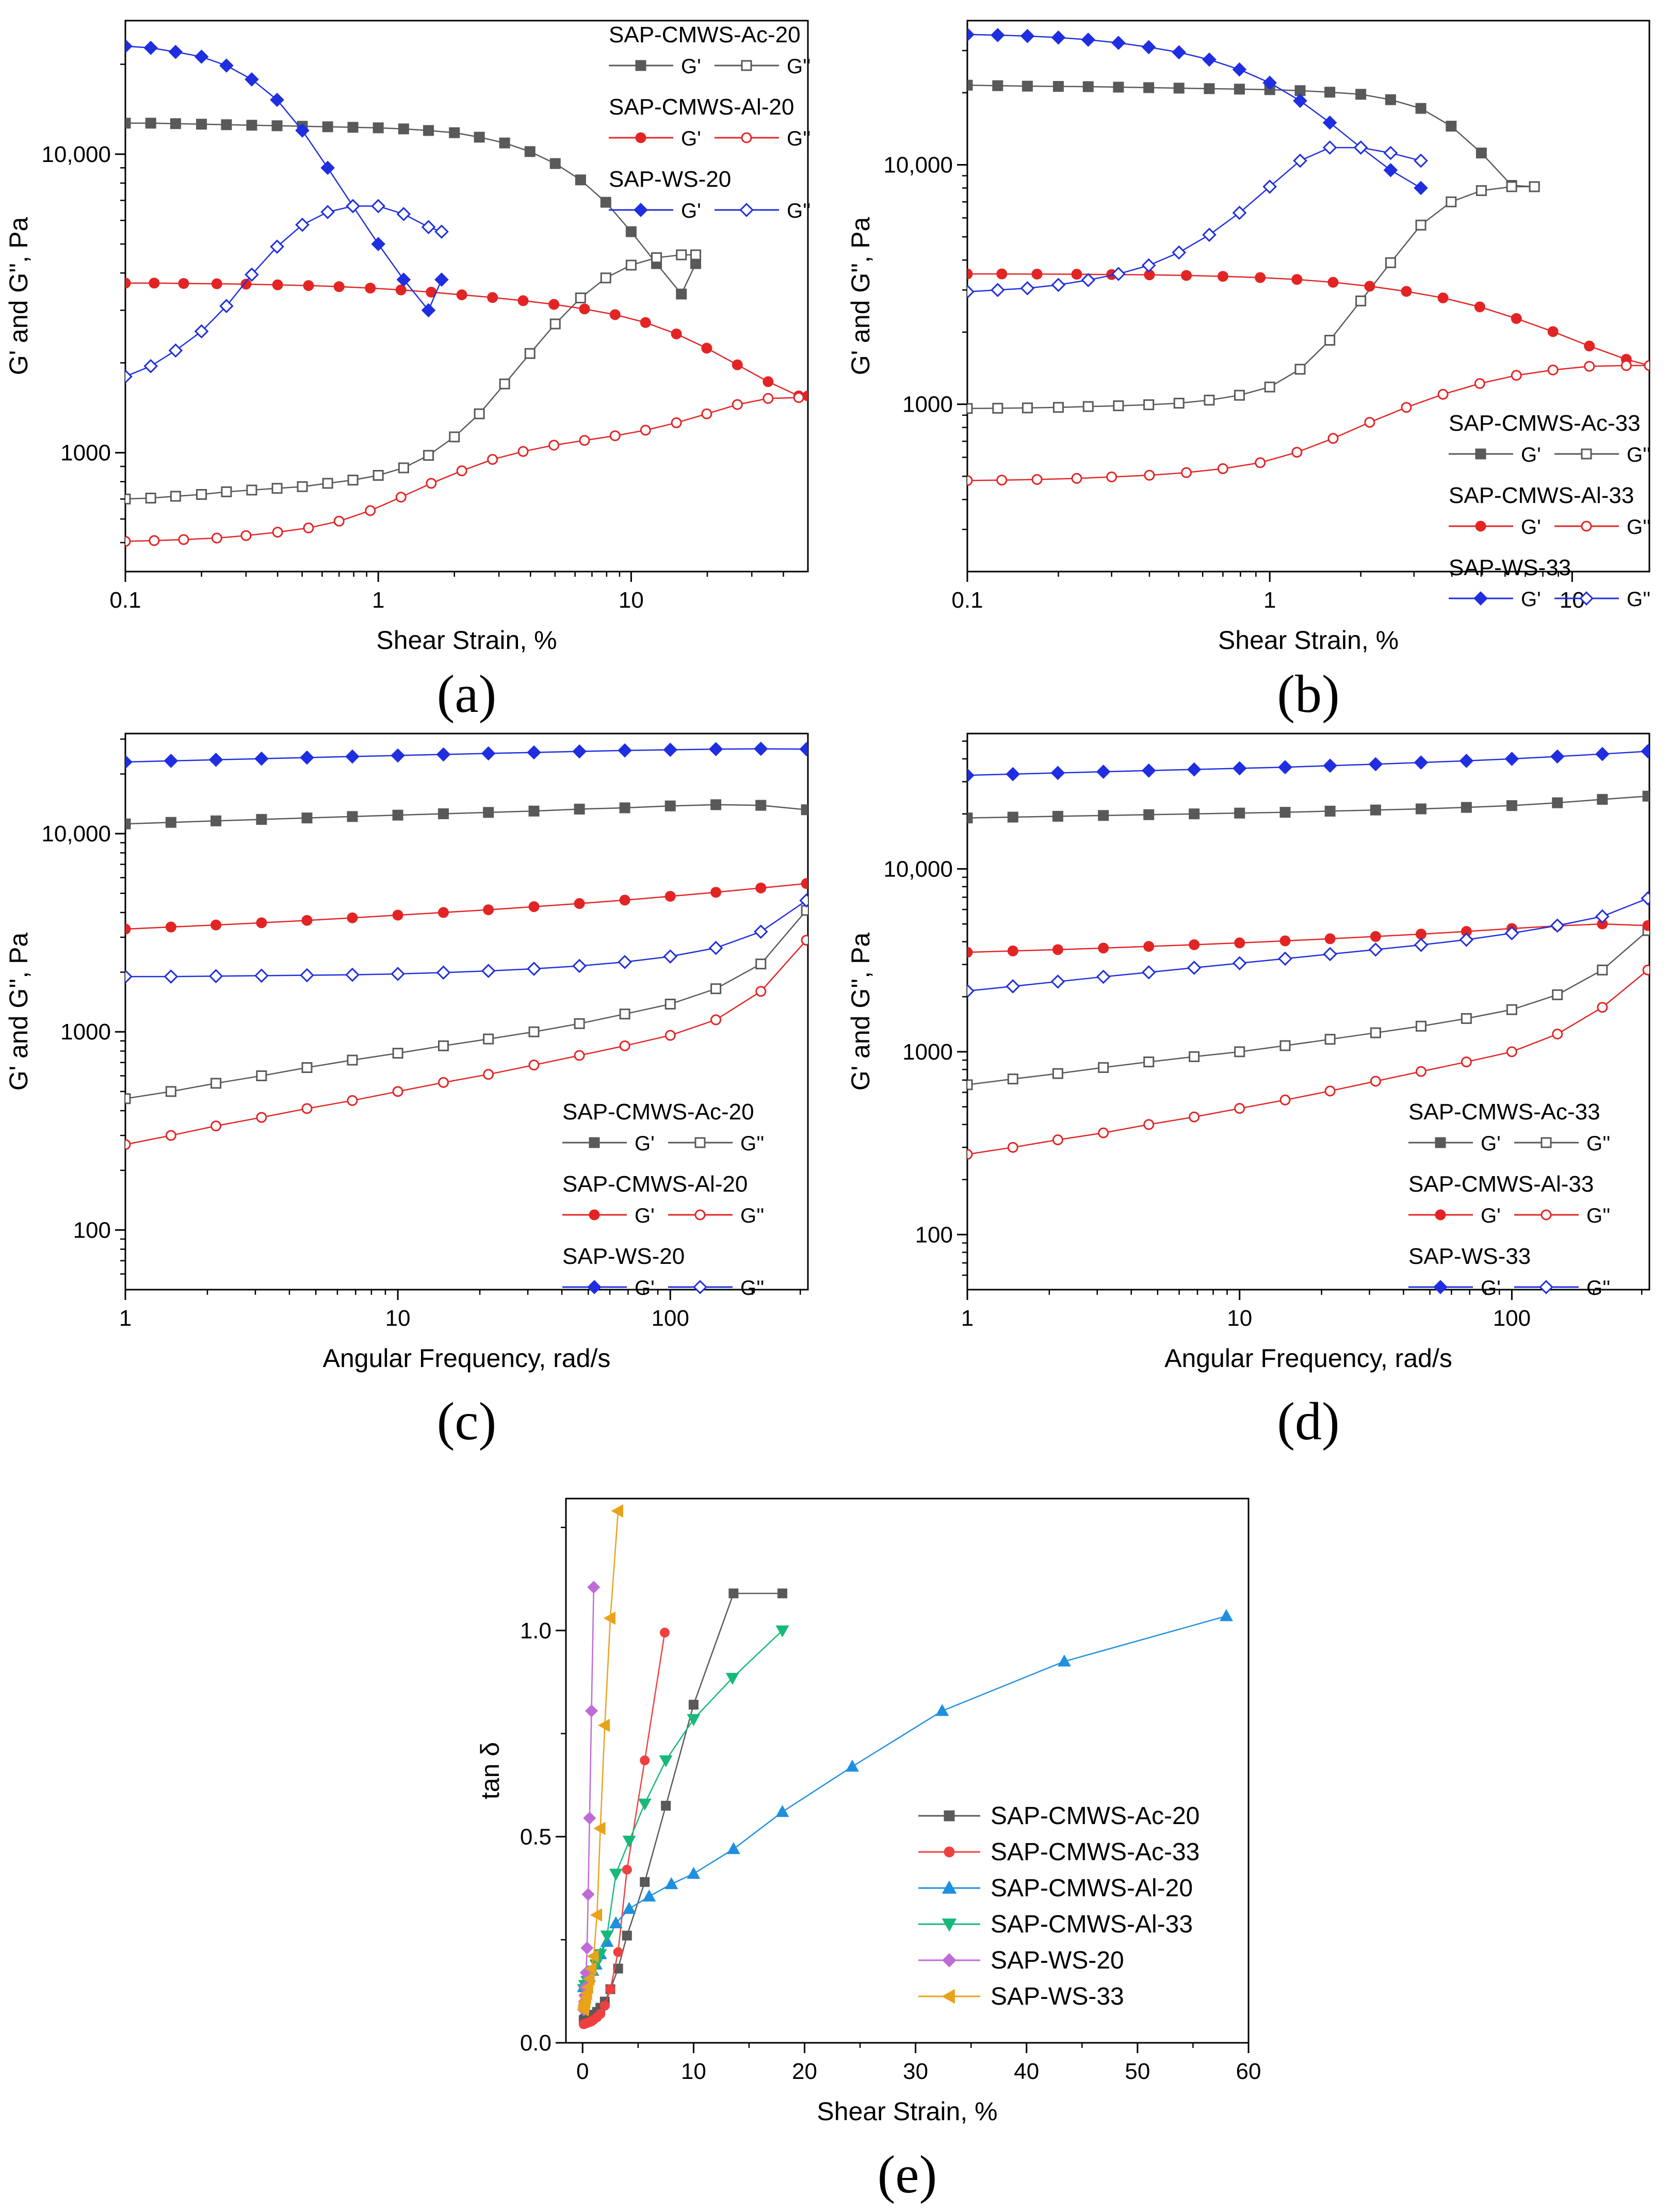 Image resolution: width=1670 pixels, height=2212 pixels. I want to click on legend-label: G'', so click(1598, 1143).